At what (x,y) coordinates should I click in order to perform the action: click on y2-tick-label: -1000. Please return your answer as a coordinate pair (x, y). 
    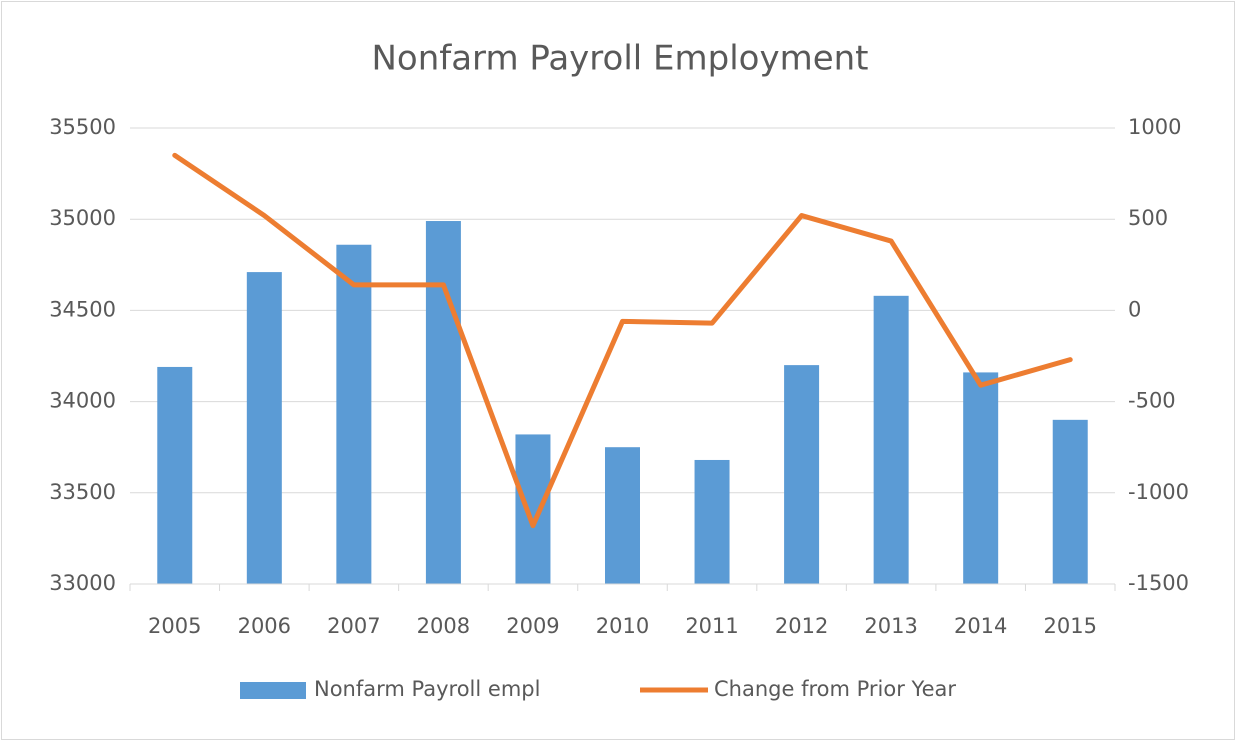
    Looking at the image, I should click on (1158, 492).